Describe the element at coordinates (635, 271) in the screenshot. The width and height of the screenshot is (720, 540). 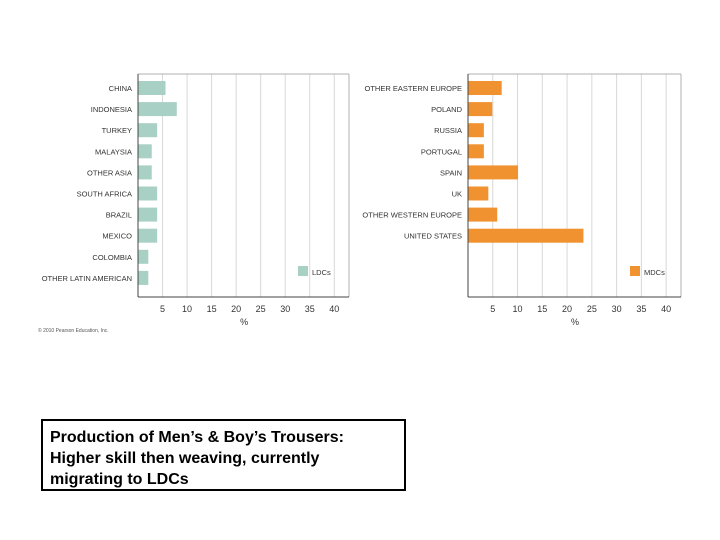
I see `mdc-legend-swatch` at that location.